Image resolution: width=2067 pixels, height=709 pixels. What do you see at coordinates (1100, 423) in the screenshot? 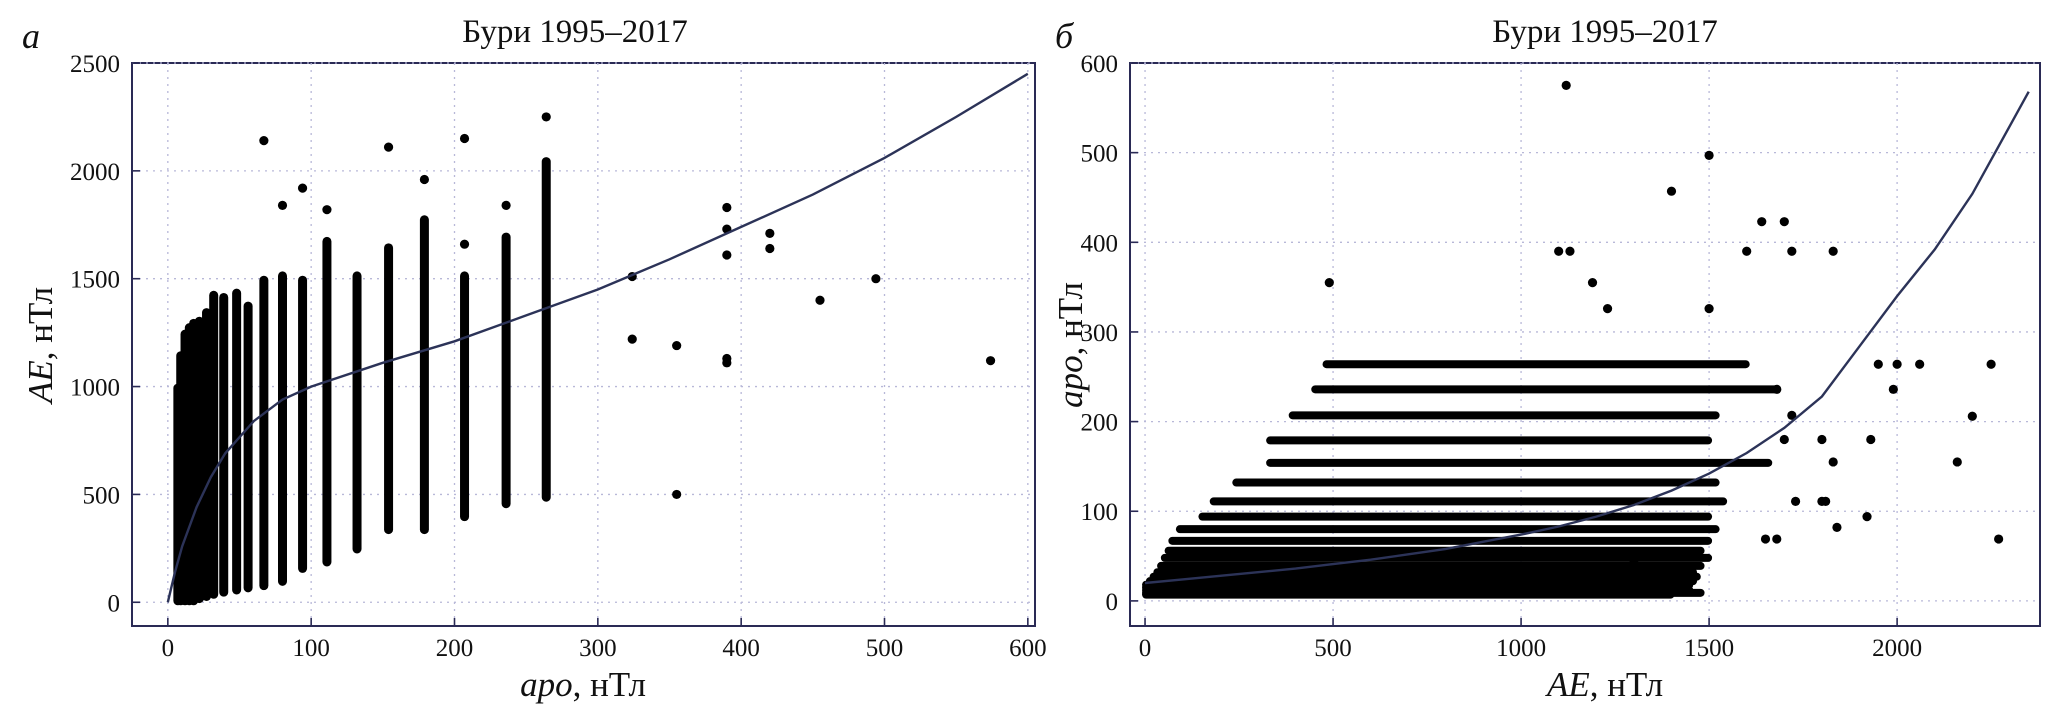
I see `panel-b-y-tick-label: 200` at bounding box center [1100, 423].